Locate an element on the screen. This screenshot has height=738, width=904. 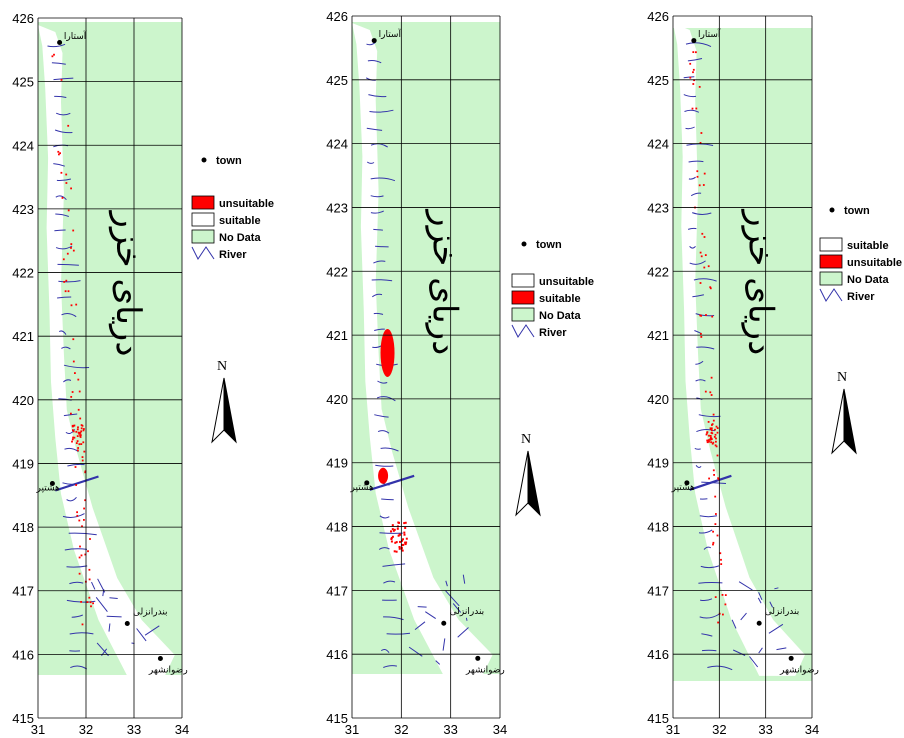
north-arrow-right is located at coordinates (230, 410).